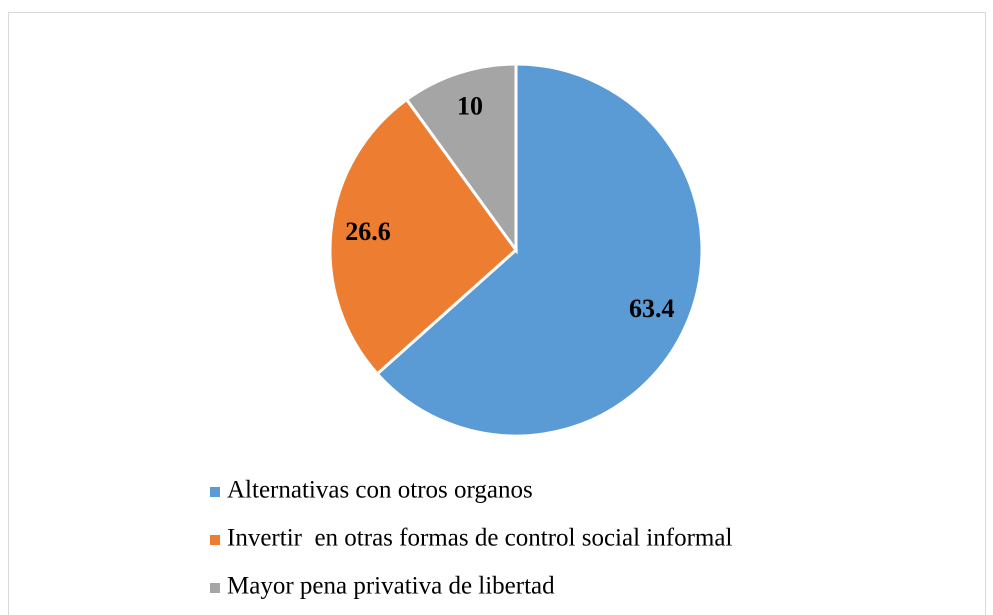  What do you see at coordinates (652, 308) in the screenshot?
I see `data-label: 63.4` at bounding box center [652, 308].